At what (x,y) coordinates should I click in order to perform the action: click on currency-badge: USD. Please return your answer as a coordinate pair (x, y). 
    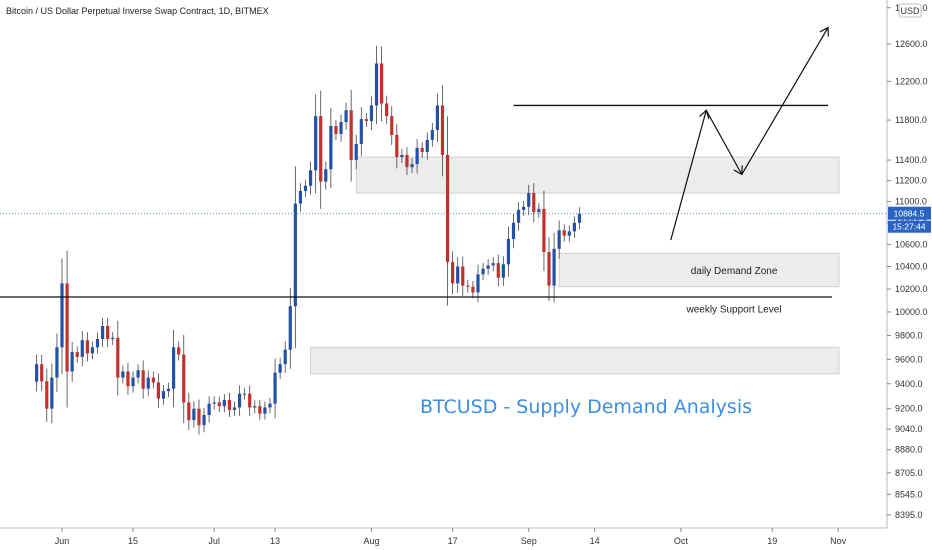
    Looking at the image, I should click on (910, 10).